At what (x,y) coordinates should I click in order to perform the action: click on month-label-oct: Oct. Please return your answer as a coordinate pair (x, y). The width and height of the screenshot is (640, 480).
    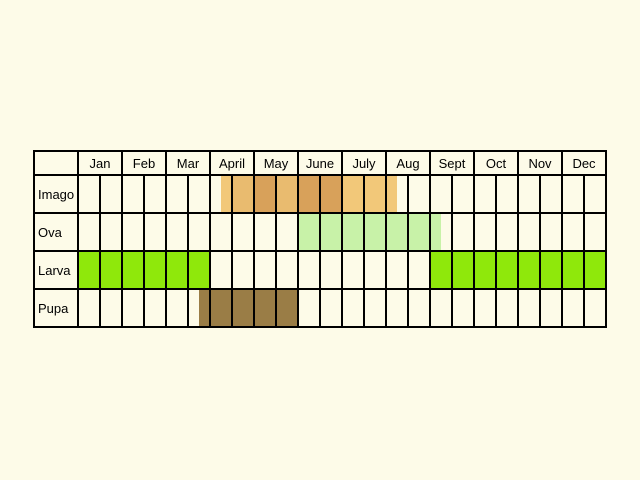
    Looking at the image, I should click on (496, 163).